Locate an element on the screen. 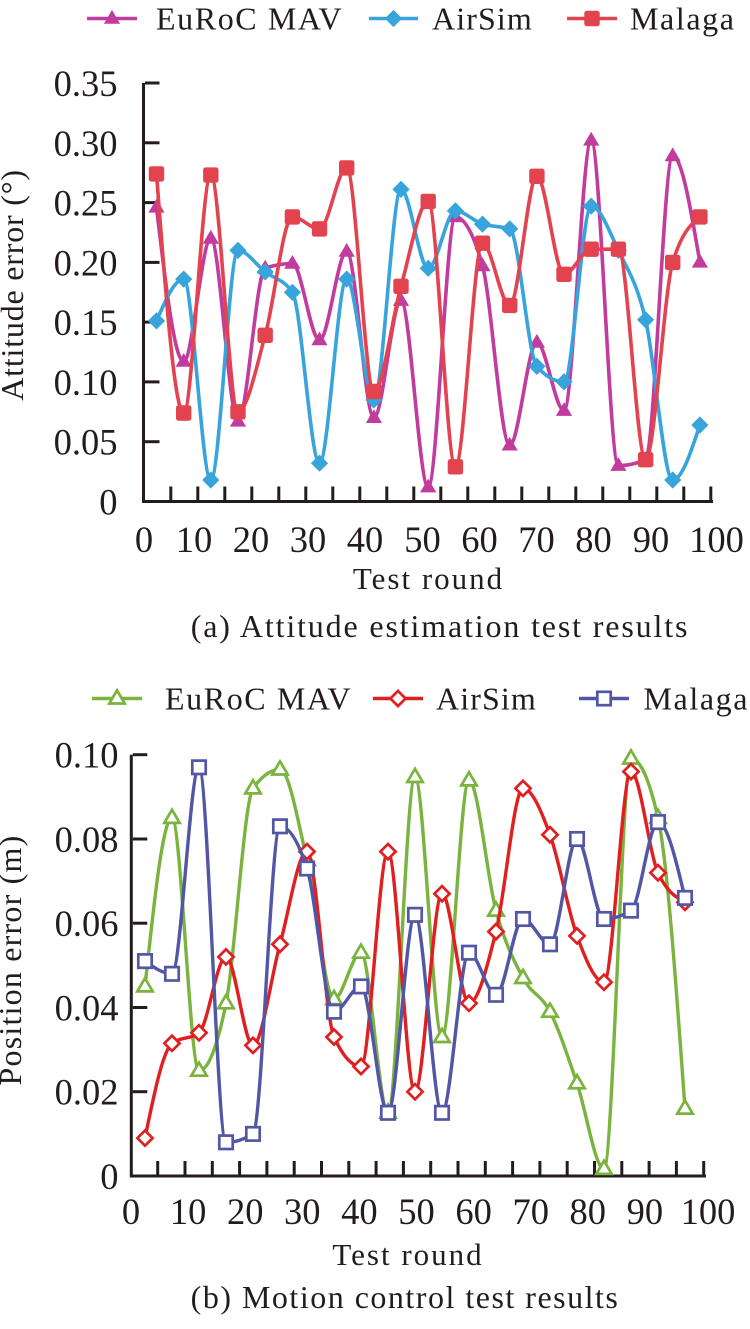  svg-text: 0.05 is located at coordinates (86, 442).